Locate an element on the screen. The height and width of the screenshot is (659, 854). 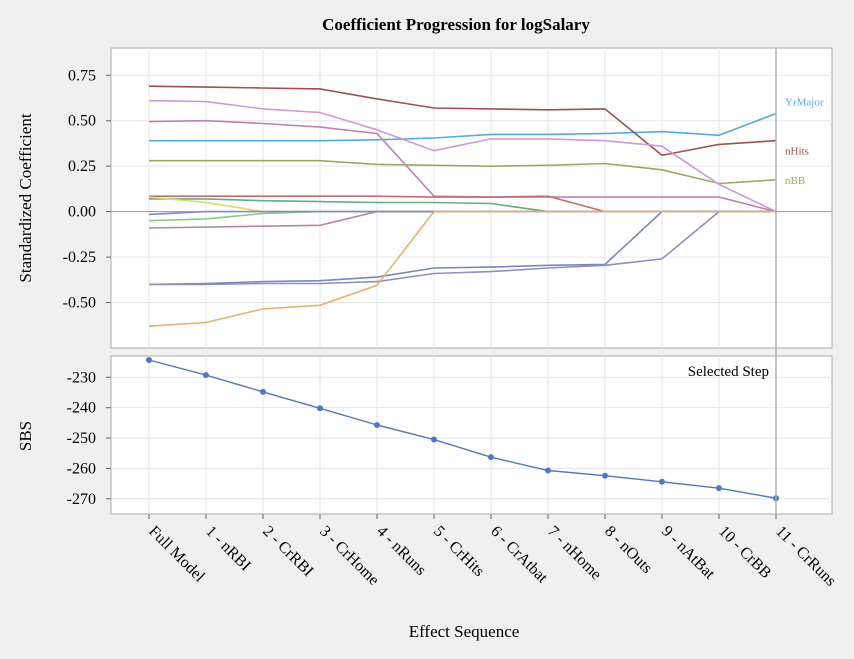
y-tick-label: 0.00 is located at coordinates (82, 212).